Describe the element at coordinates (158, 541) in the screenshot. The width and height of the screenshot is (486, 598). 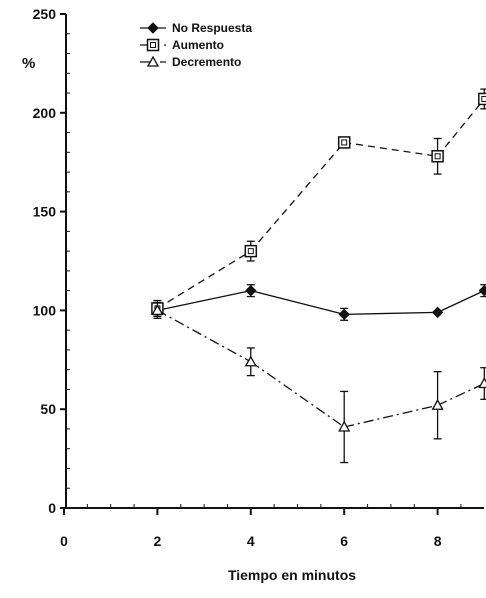
I see `x-tick-label: 2` at that location.